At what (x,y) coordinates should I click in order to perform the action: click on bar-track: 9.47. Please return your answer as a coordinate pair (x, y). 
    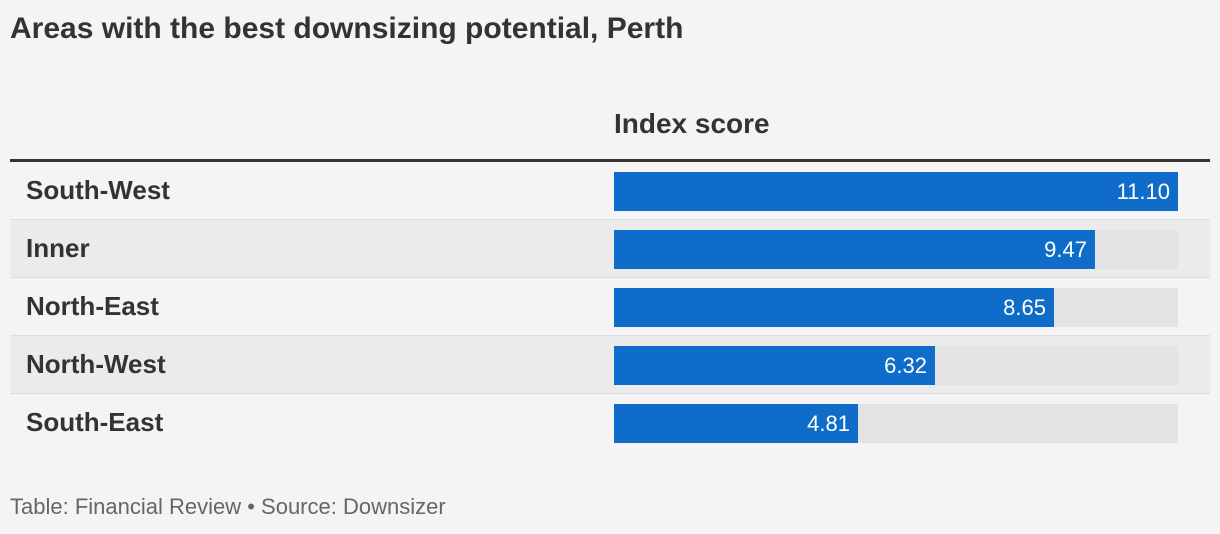
    Looking at the image, I should click on (896, 249).